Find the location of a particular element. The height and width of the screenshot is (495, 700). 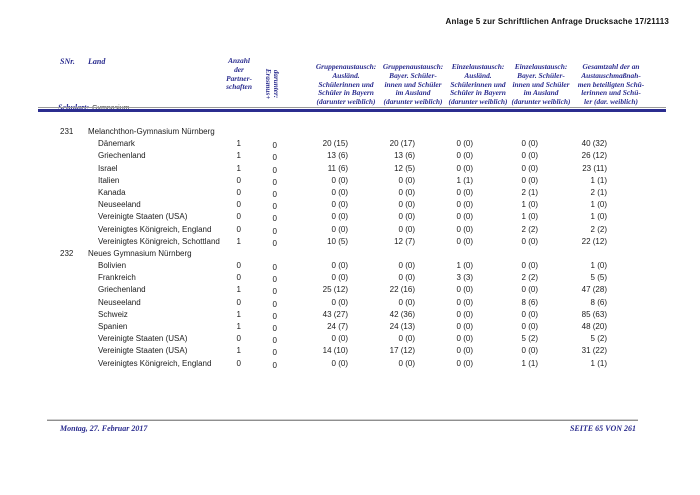

col-header-partnerschaften: Anzahl der Partner- schaften is located at coordinates (239, 74).